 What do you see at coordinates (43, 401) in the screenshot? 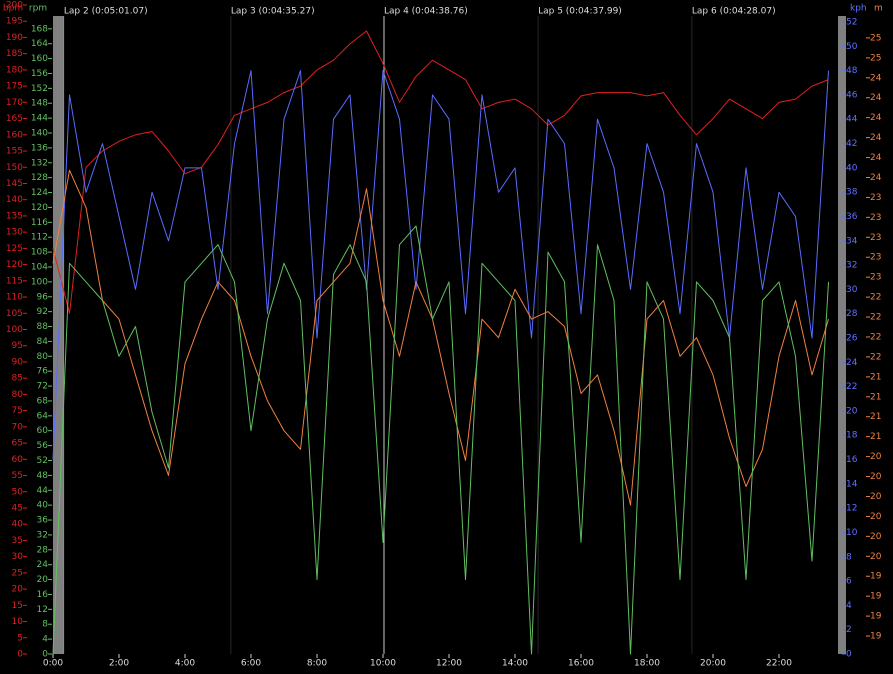
I see `y-tick-label: 68` at bounding box center [43, 401].